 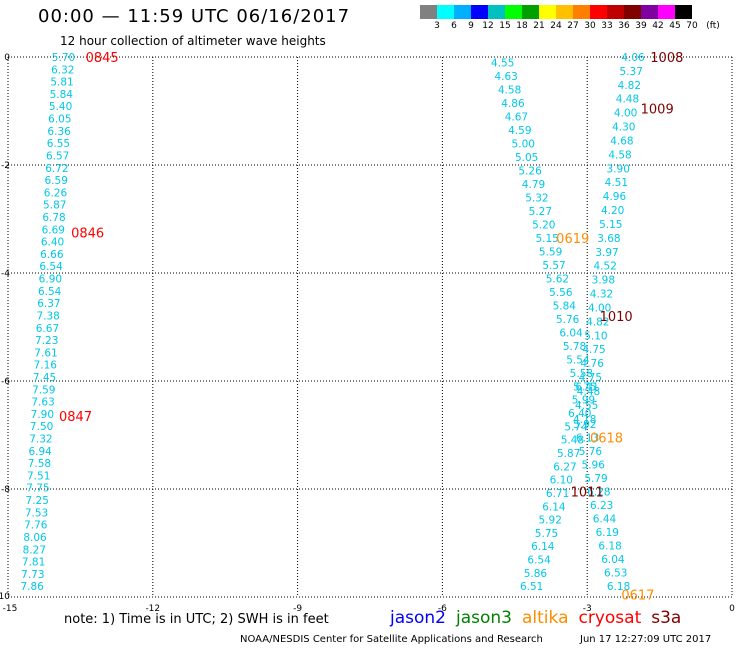 What do you see at coordinates (576, 427) in the screenshot?
I see `wave-height-value: 5.74` at bounding box center [576, 427].